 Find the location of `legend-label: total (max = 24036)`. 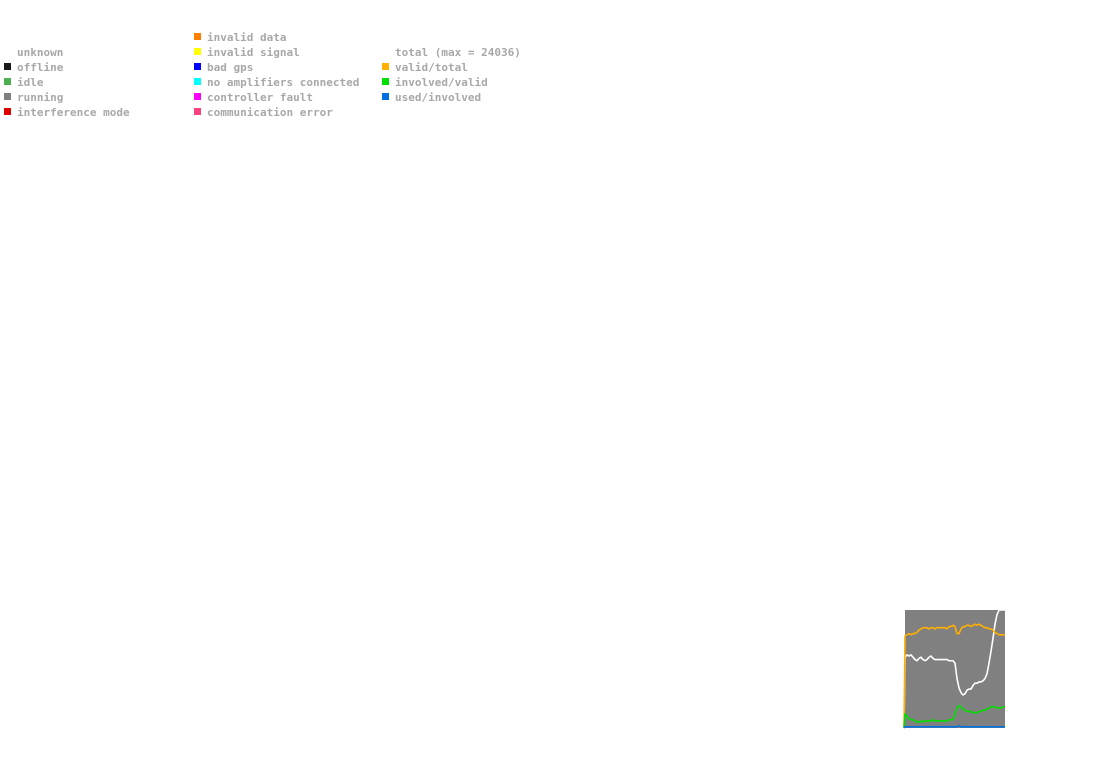

legend-label: total (max = 24036) is located at coordinates (458, 52).